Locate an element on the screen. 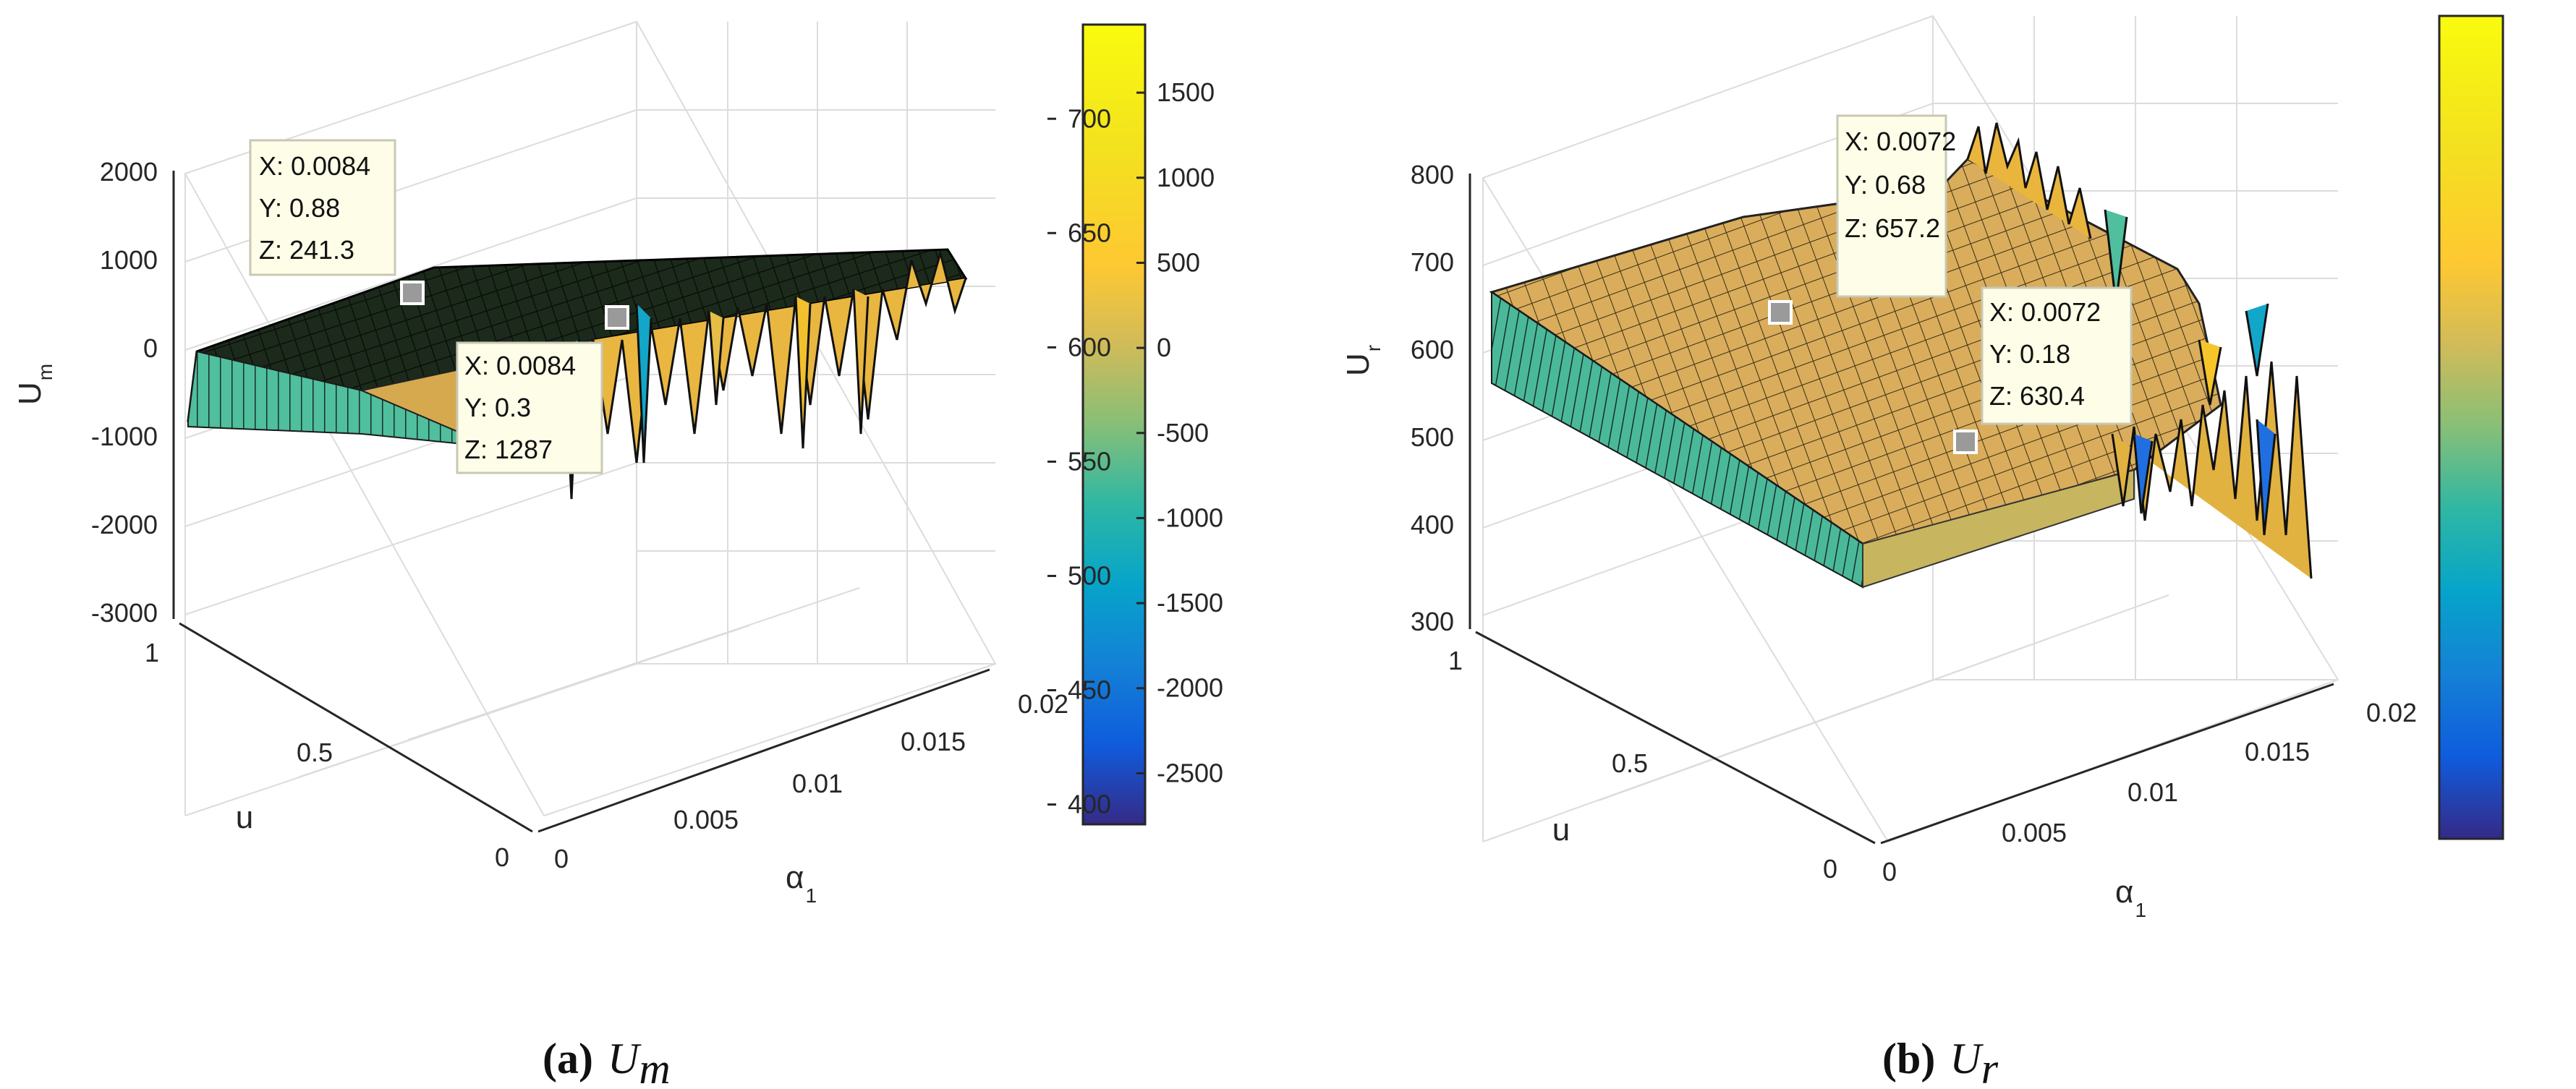 This screenshot has width=2576, height=1089. datatip-y: Y: 0.18 is located at coordinates (2029, 354).